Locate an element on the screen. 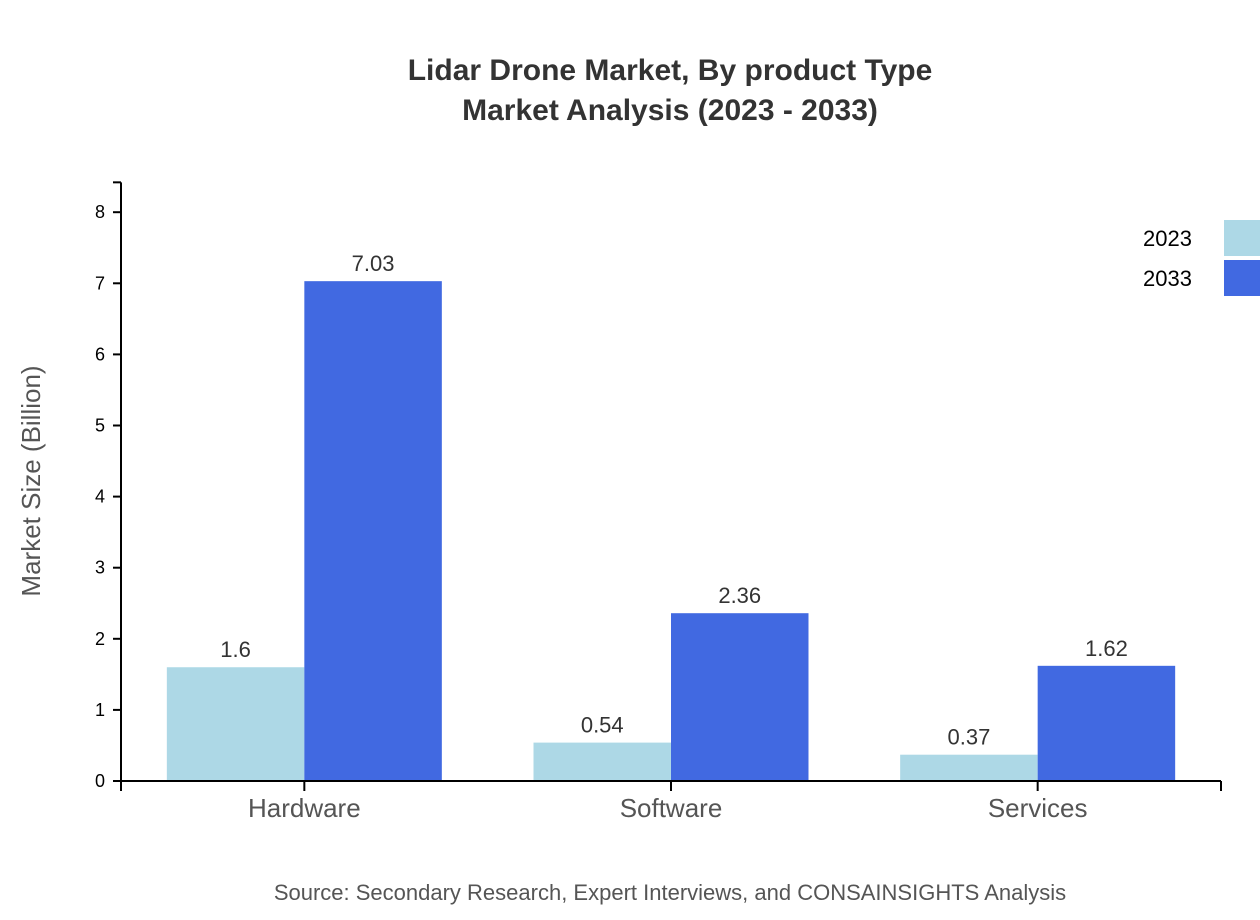 The width and height of the screenshot is (1260, 920). y-tick-label: 4 is located at coordinates (100, 497).